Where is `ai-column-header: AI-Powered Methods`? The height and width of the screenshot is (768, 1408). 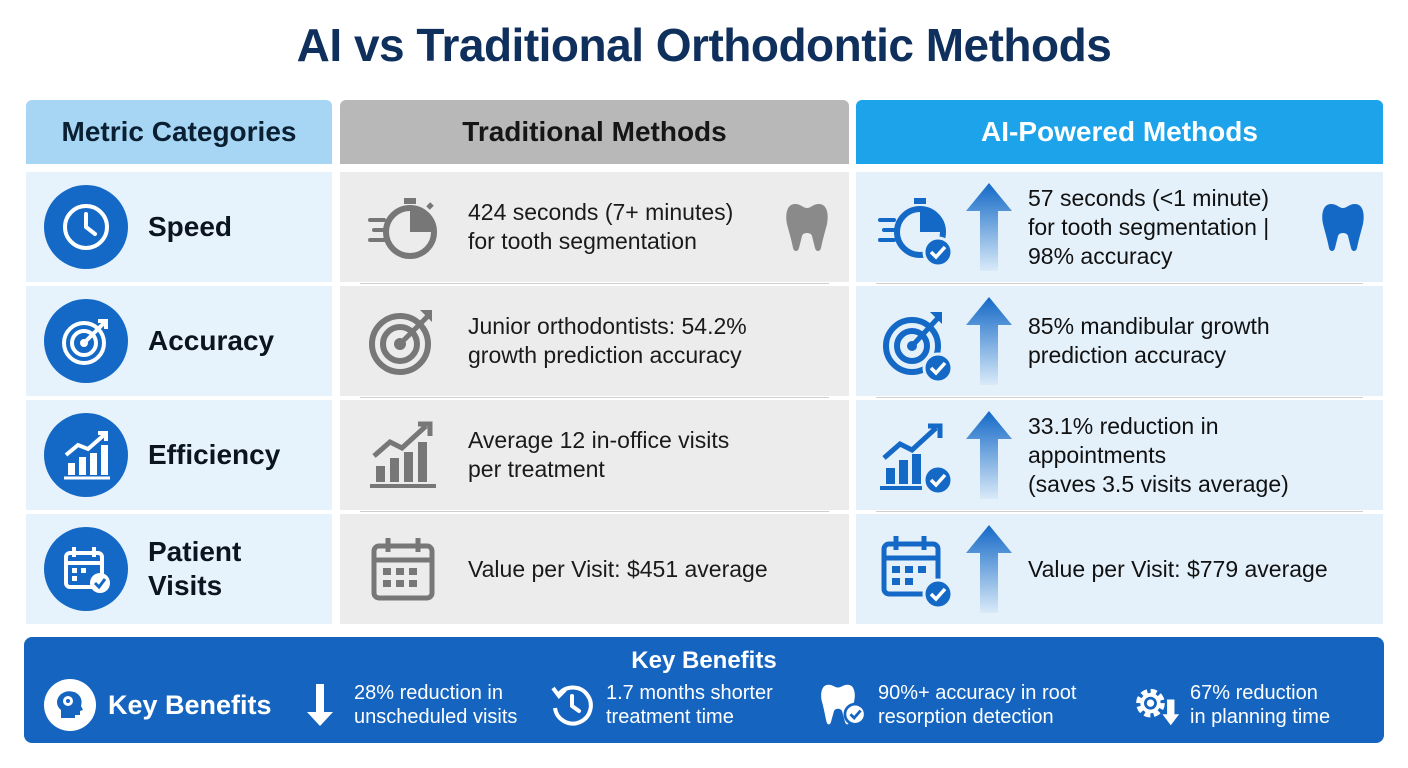 ai-column-header: AI-Powered Methods is located at coordinates (1119, 132).